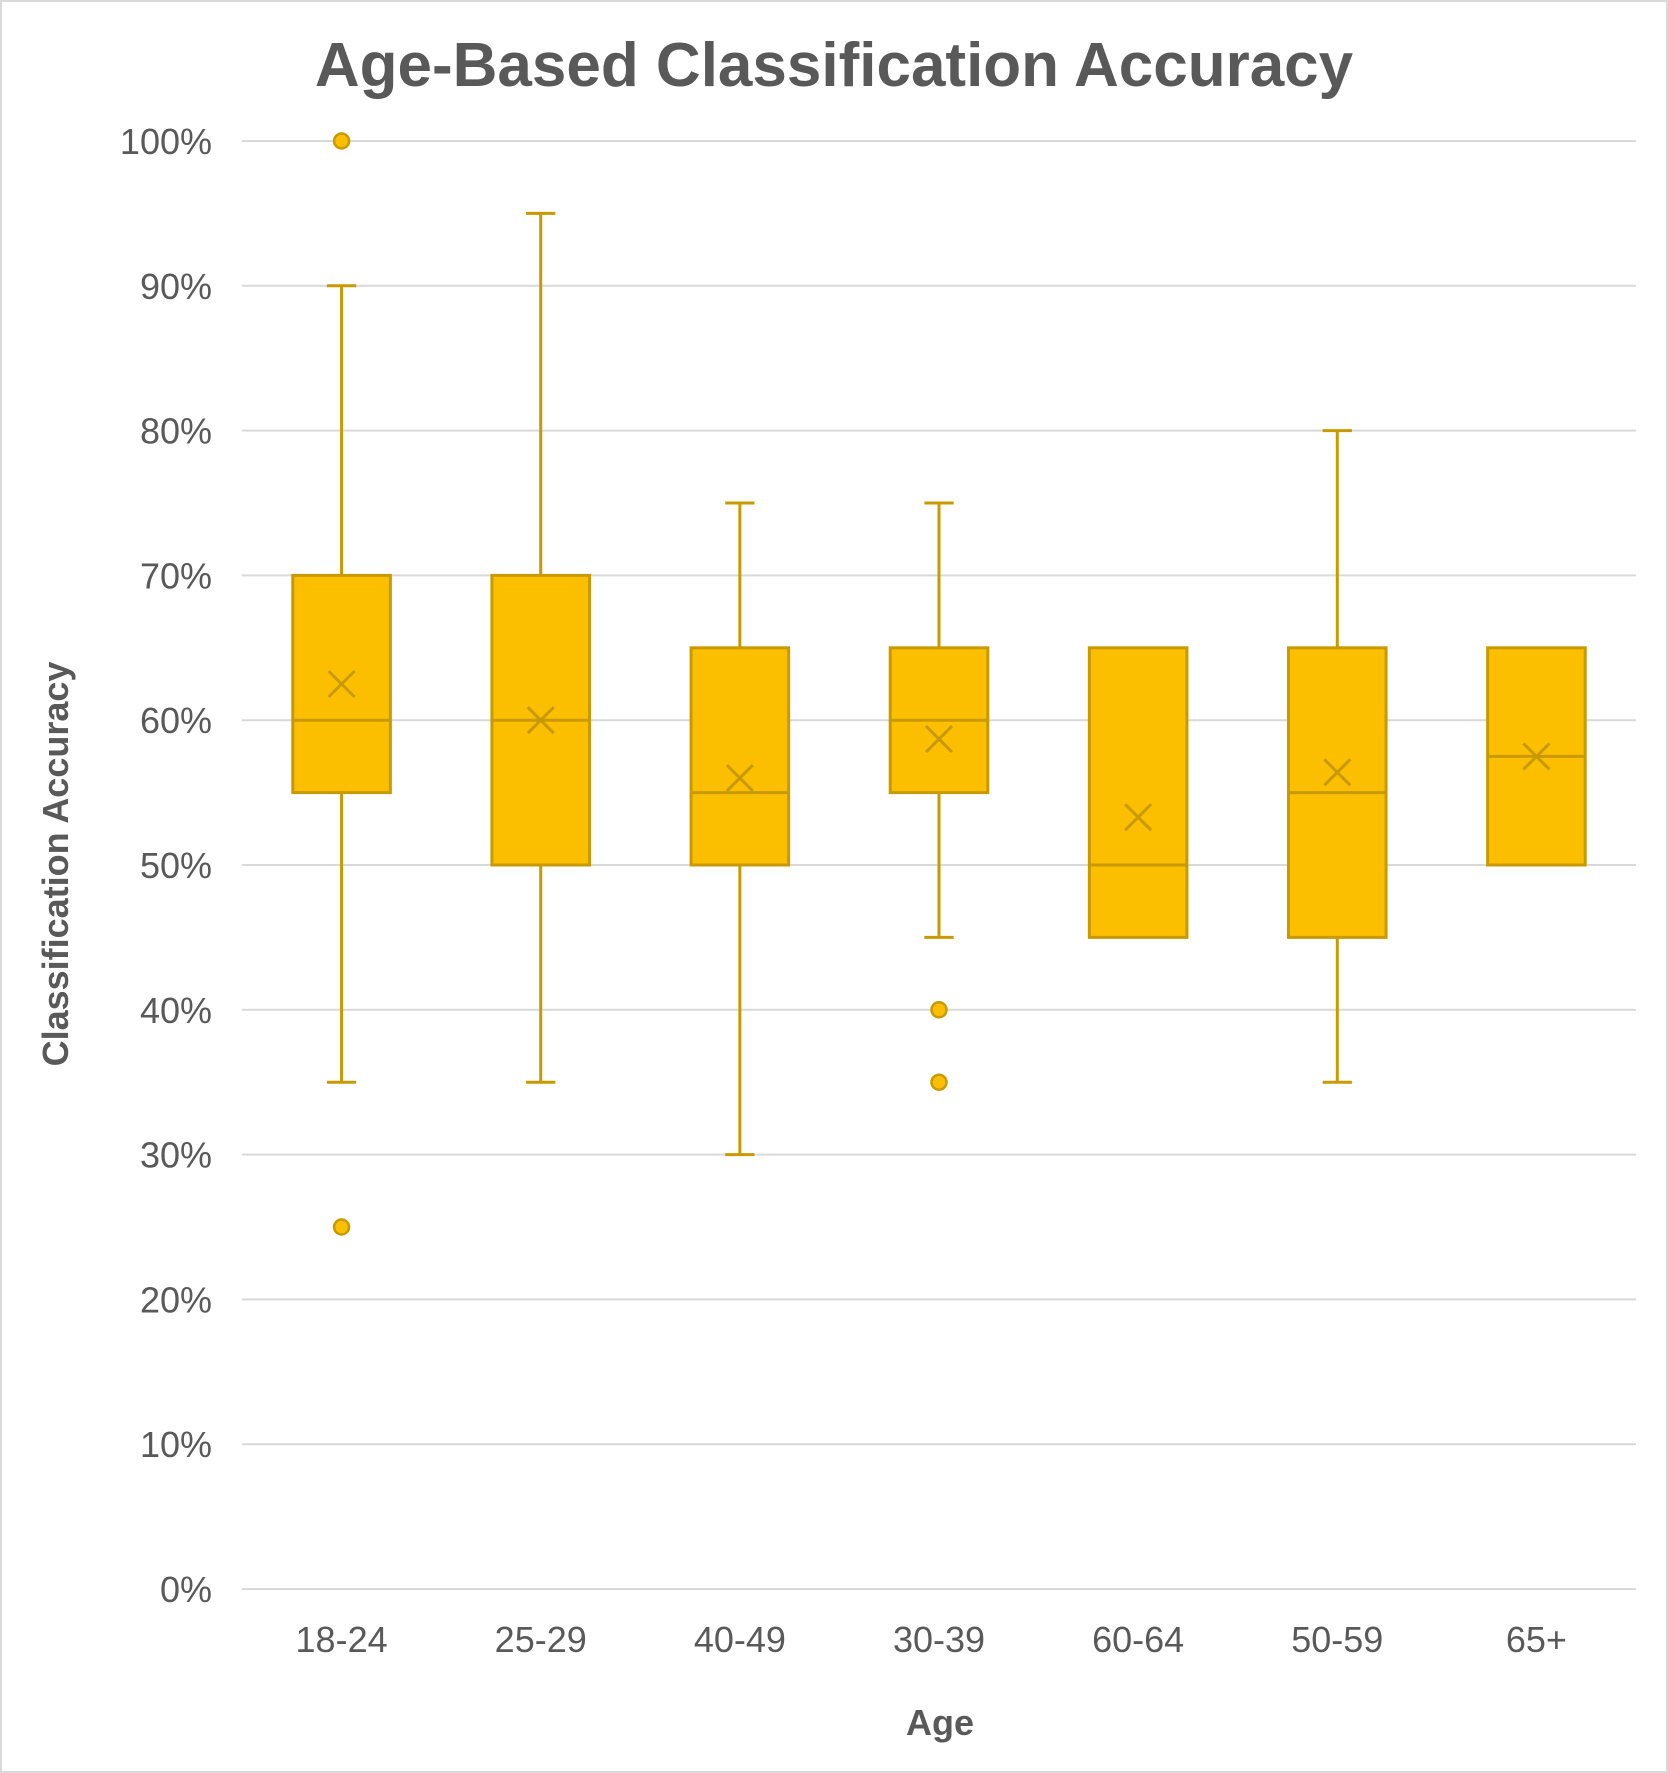 Image resolution: width=1668 pixels, height=1773 pixels. I want to click on y-tick-label: 10%, so click(176, 1444).